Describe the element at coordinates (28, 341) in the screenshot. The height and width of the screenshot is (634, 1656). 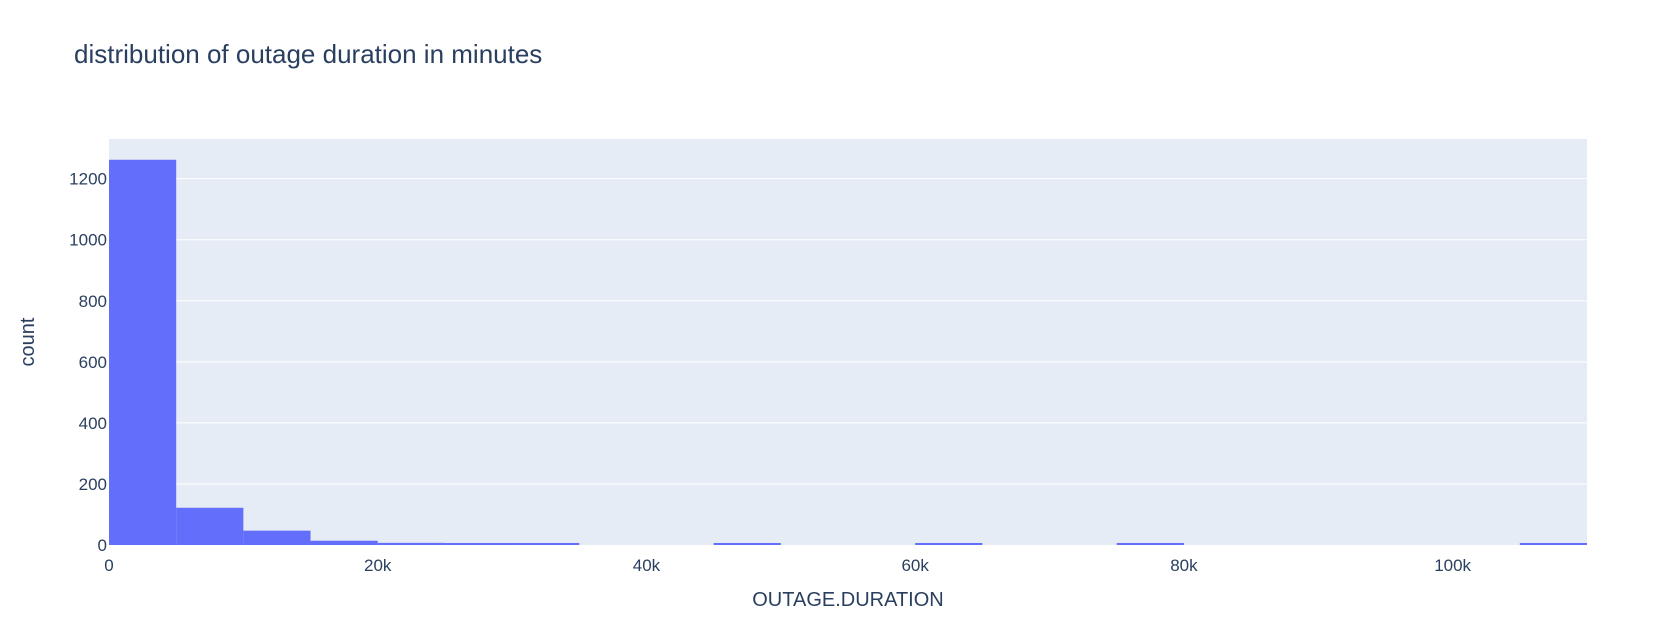
I see `y-axis-title: count` at that location.